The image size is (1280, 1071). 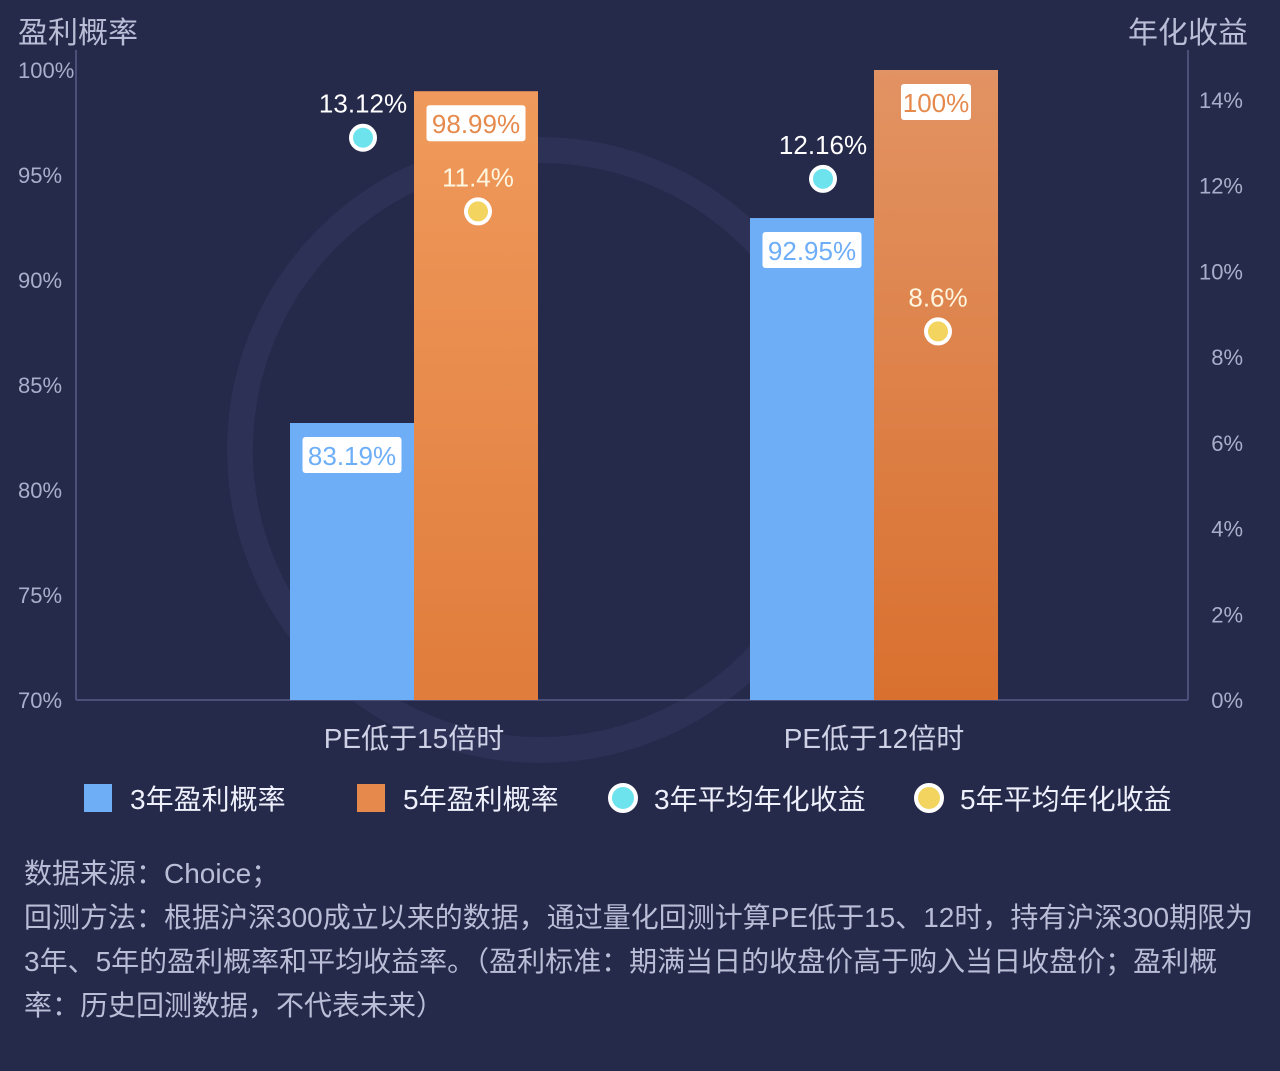 I want to click on y-tick-label: 85%, so click(x=40, y=385).